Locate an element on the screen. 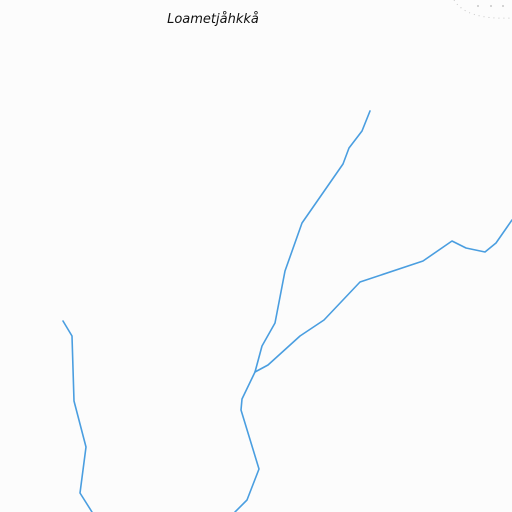 The width and height of the screenshot is (512, 512). area-boundary-top-right is located at coordinates (483, 9).